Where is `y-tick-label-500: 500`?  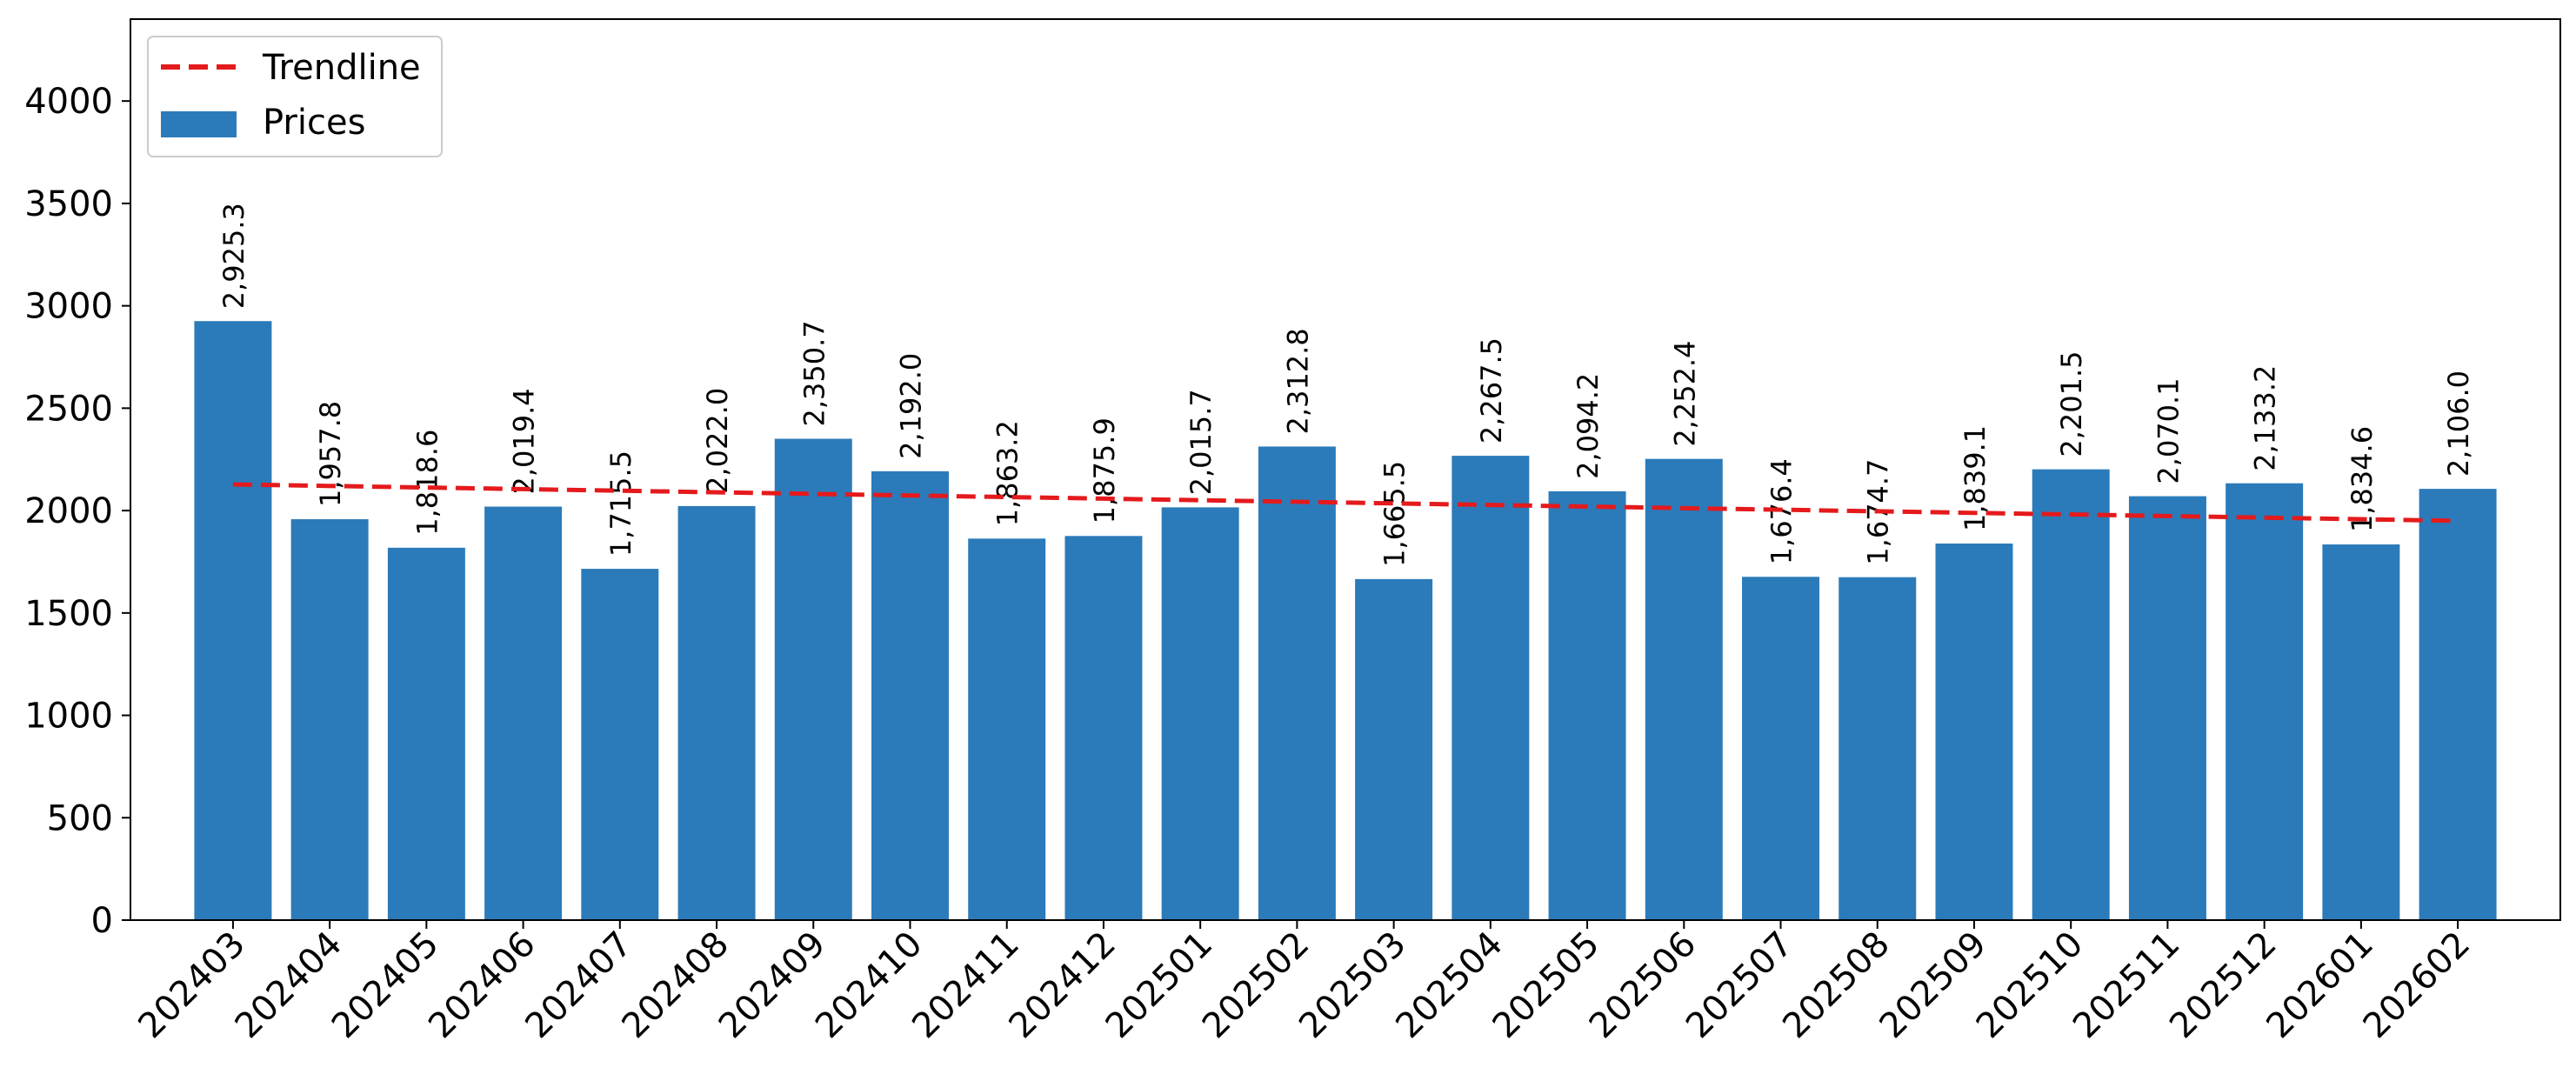
y-tick-label-500: 500 is located at coordinates (80, 818).